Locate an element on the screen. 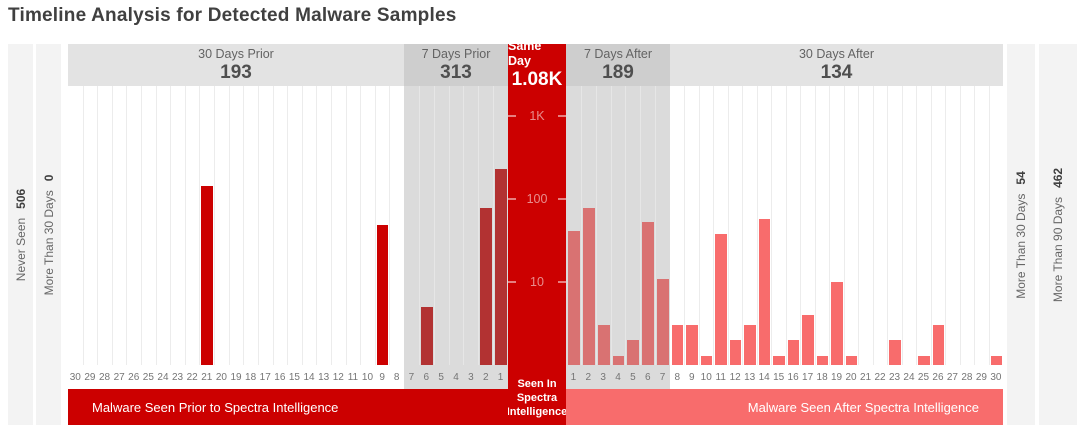  y-axis: 1K 100 10 is located at coordinates (537, 225).